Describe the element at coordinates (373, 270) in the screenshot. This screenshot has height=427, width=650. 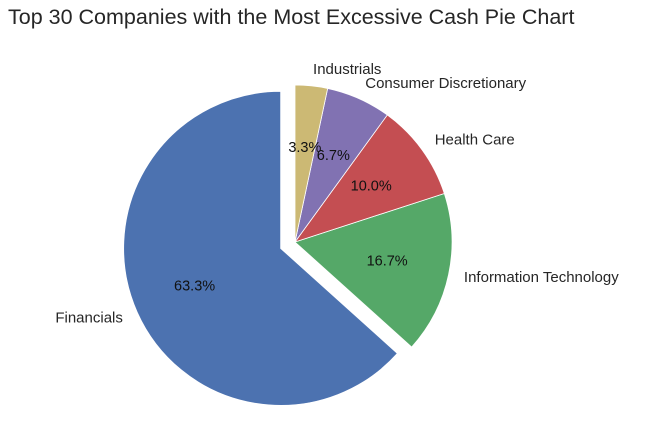
I see `pie-slice-information-technology` at that location.